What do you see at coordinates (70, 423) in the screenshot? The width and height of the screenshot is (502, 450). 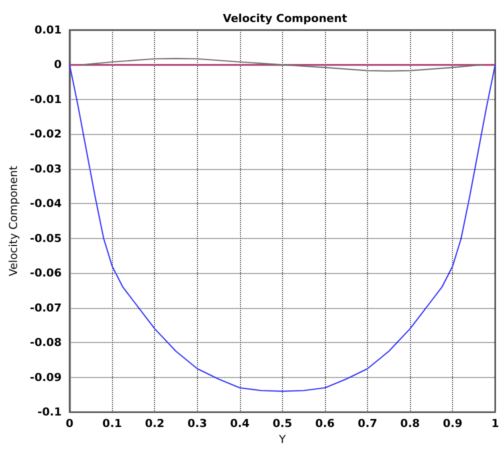 I see `x-tick-label: 0` at bounding box center [70, 423].